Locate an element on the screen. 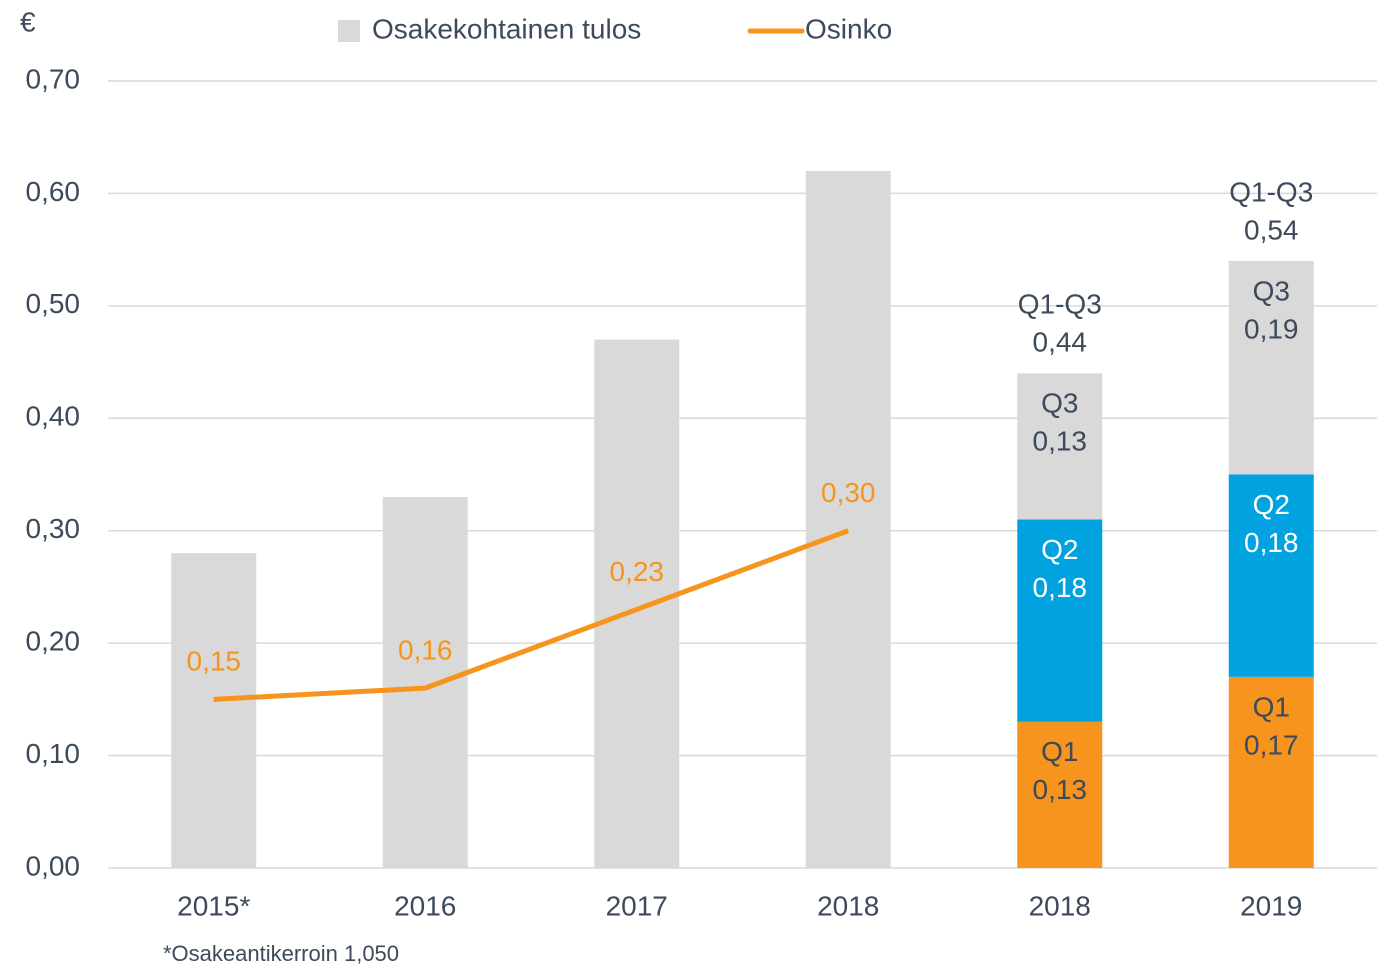  y-tick-label: 0,10 is located at coordinates (53, 753).